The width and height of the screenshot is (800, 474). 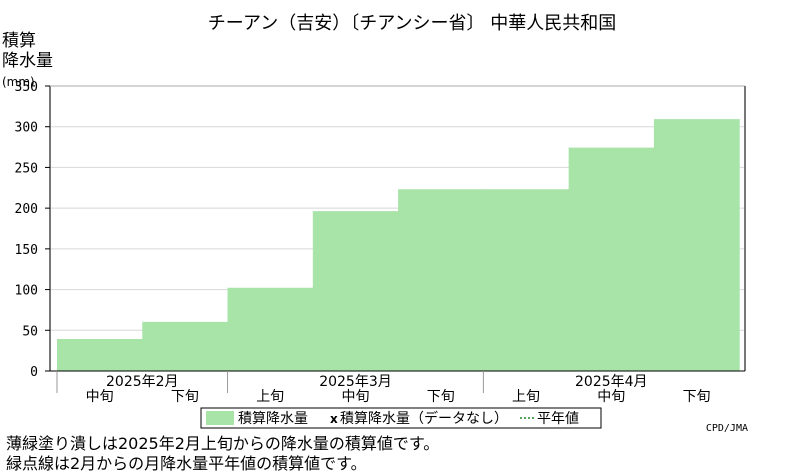 I want to click on y-label-line: 降水量, so click(x=27, y=61).